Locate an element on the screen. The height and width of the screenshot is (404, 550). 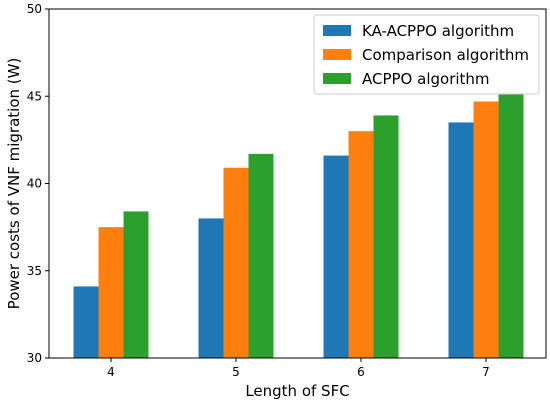
x-tick-label: 5 is located at coordinates (236, 372).